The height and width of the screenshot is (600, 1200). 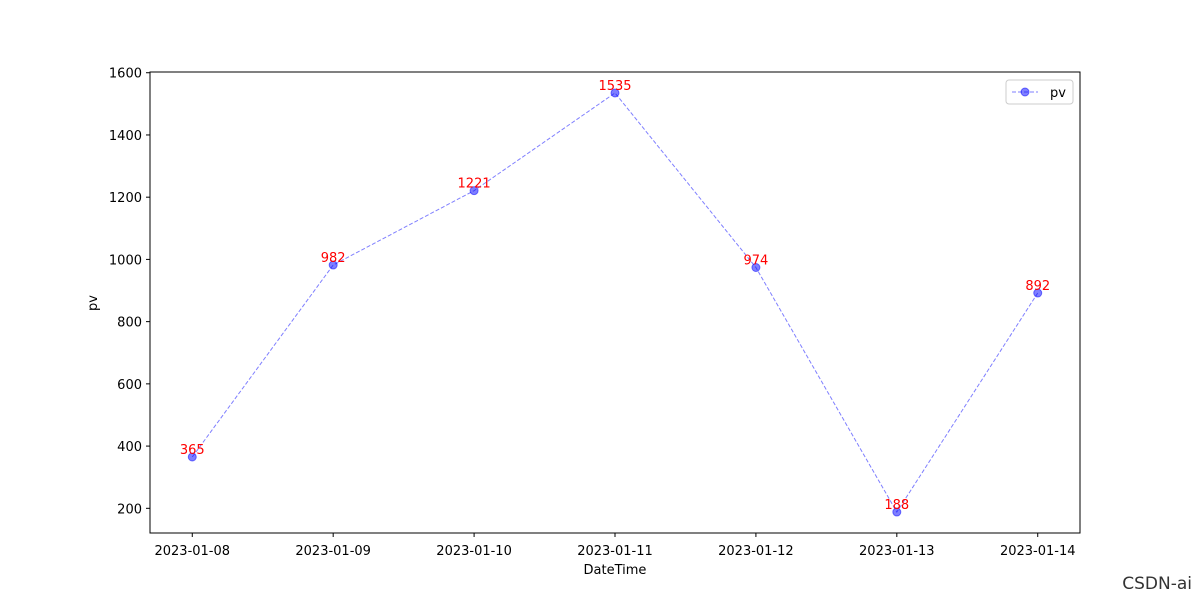 What do you see at coordinates (896, 505) in the screenshot?
I see `value-label: 188` at bounding box center [896, 505].